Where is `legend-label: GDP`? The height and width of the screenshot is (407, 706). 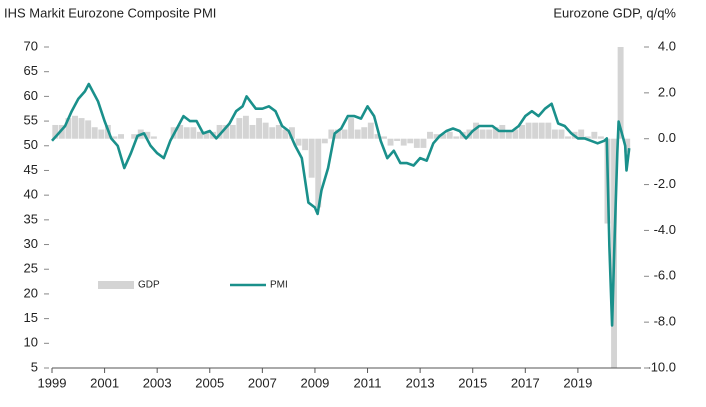 legend-label: GDP is located at coordinates (149, 285).